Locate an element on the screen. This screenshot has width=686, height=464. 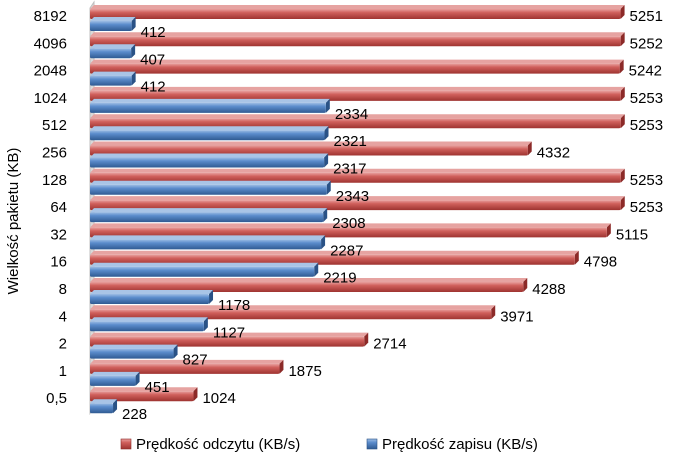
data-label-write: 827 is located at coordinates (195, 360).